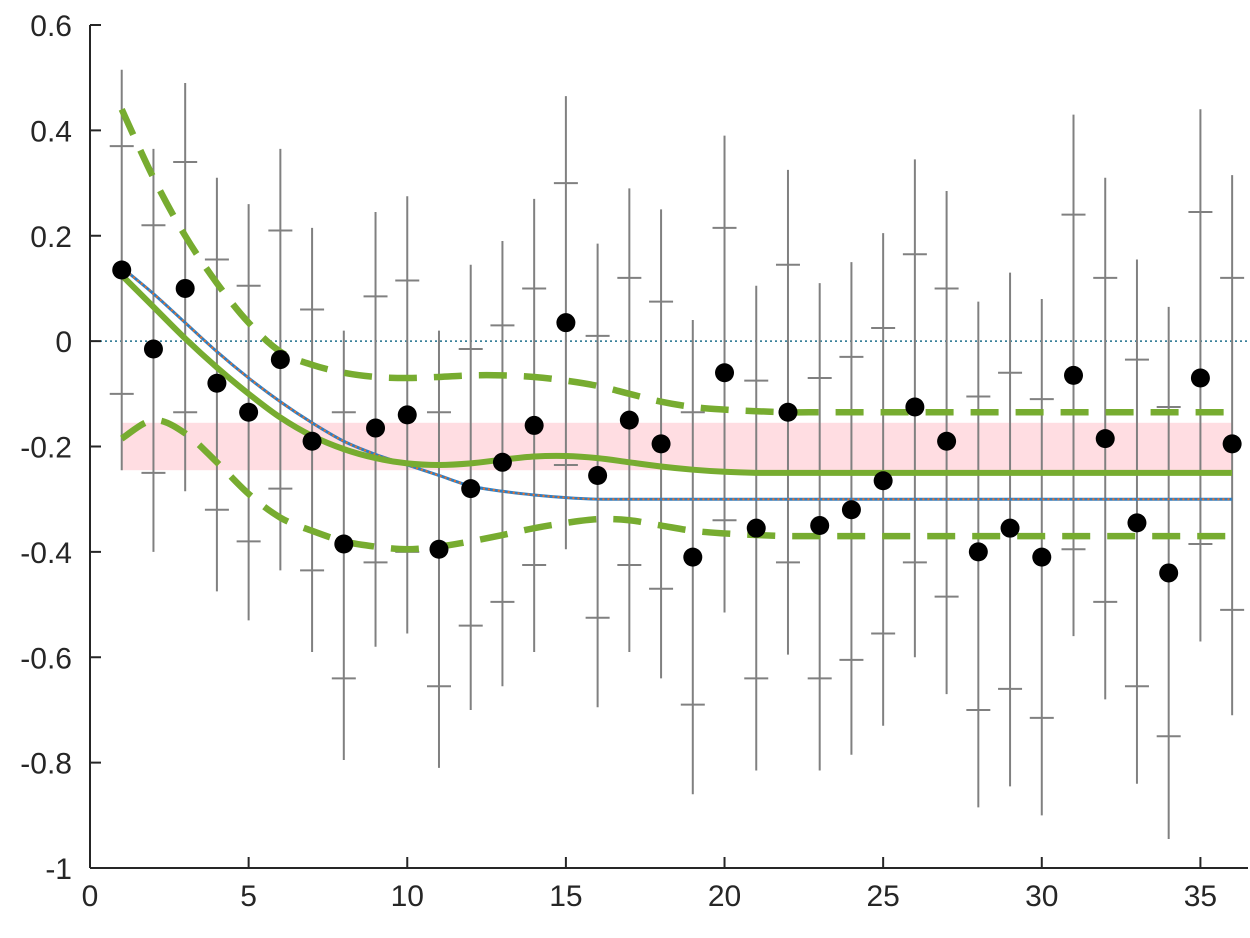  What do you see at coordinates (58, 869) in the screenshot?
I see `y-tick-label: -1` at bounding box center [58, 869].